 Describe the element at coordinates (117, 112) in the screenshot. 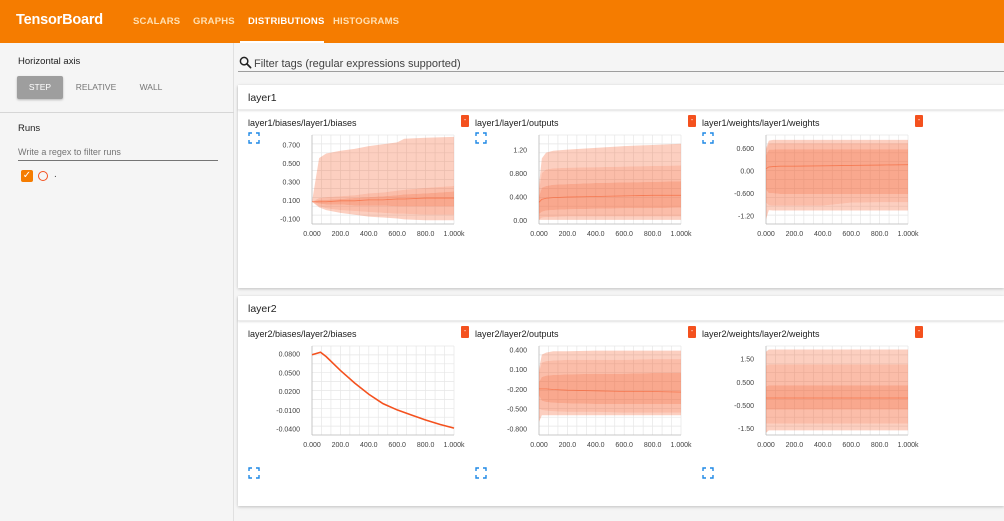

I see `sidebar-divider` at that location.